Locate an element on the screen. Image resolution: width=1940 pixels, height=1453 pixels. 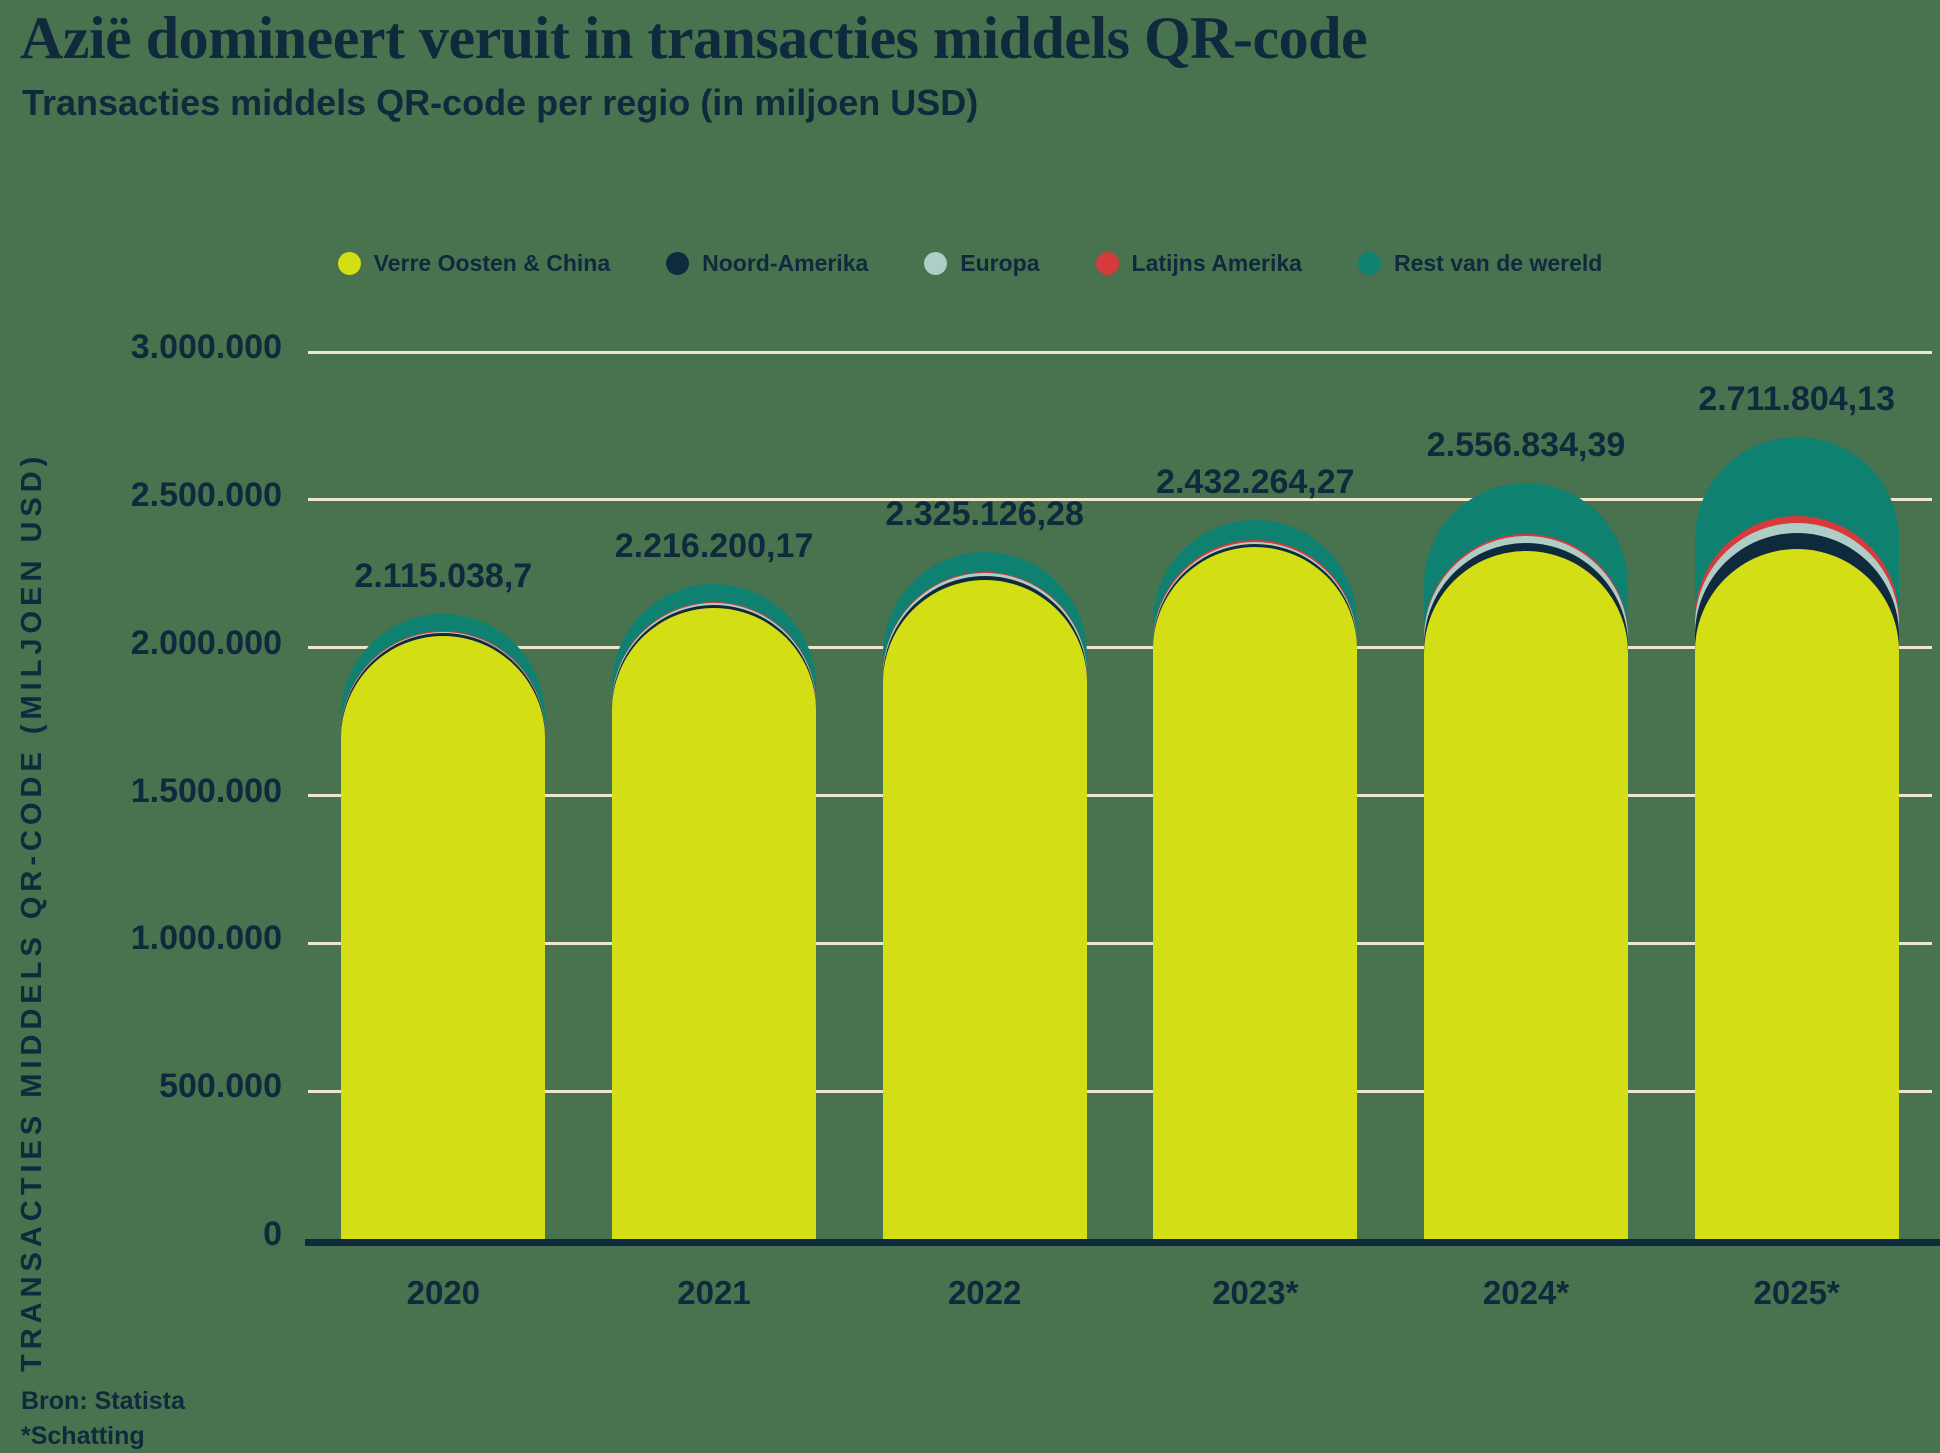
bar-2021 is located at coordinates (714, 795).